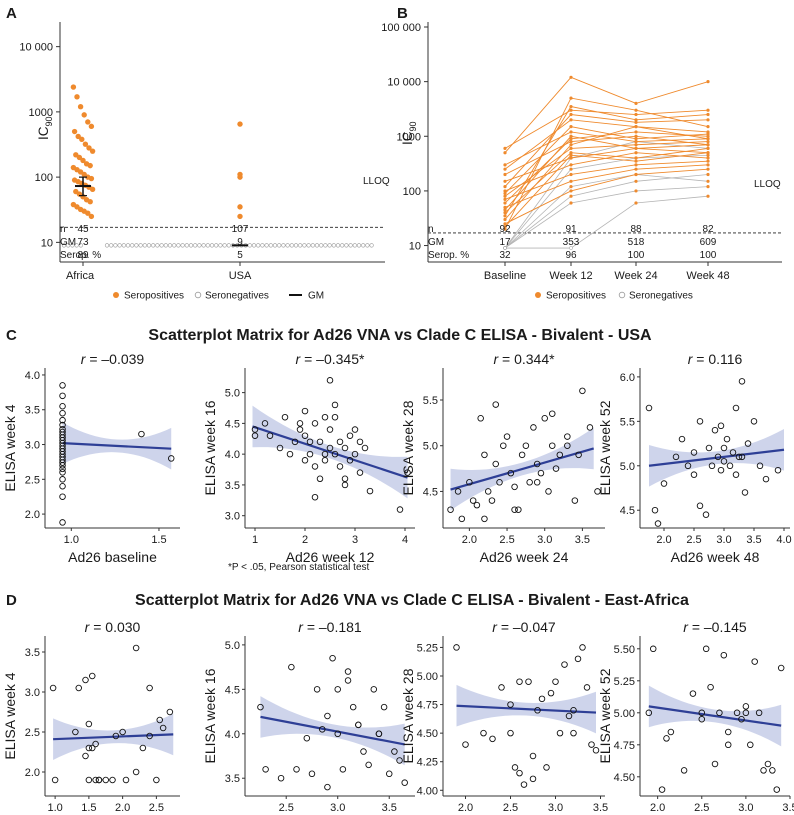 This screenshot has width=794, height=815. I want to click on panel-b-ytick-label: 10 000, so click(404, 83).